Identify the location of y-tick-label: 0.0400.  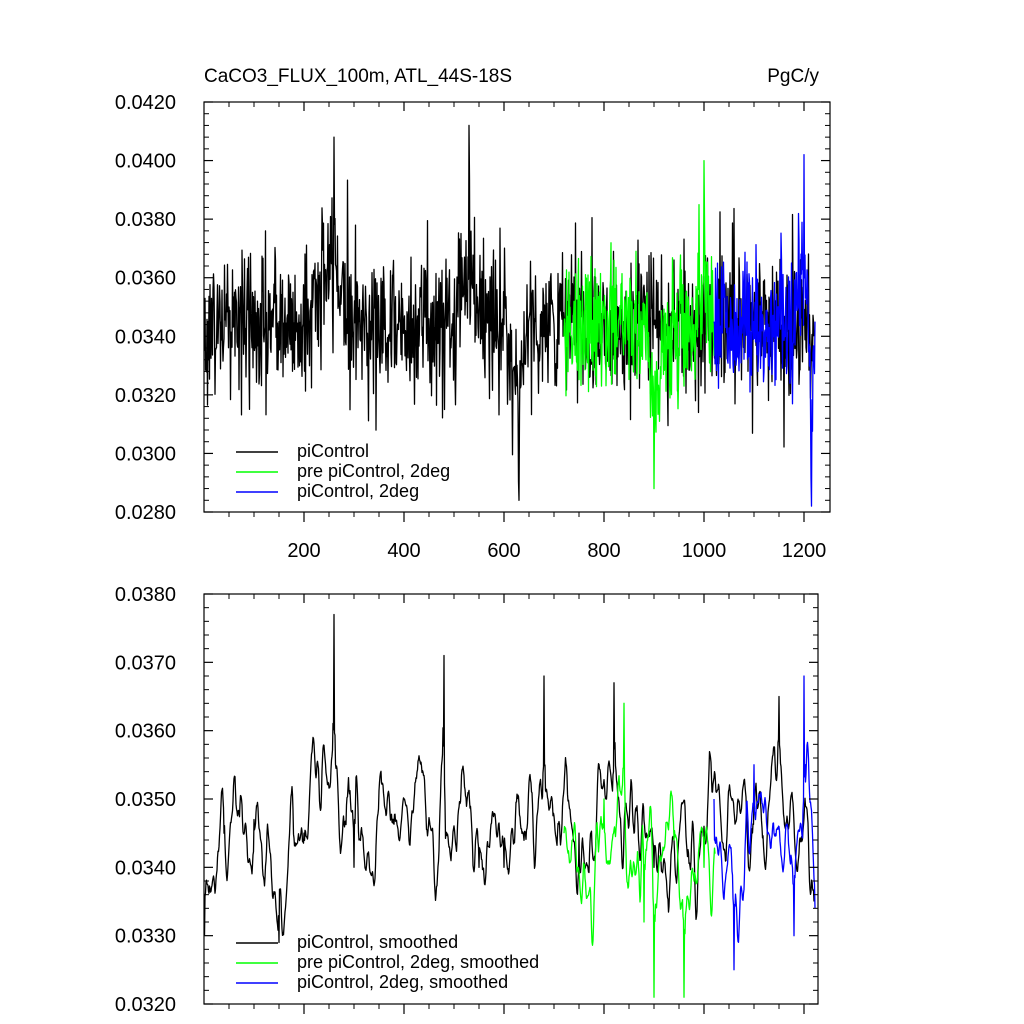
(145, 162).